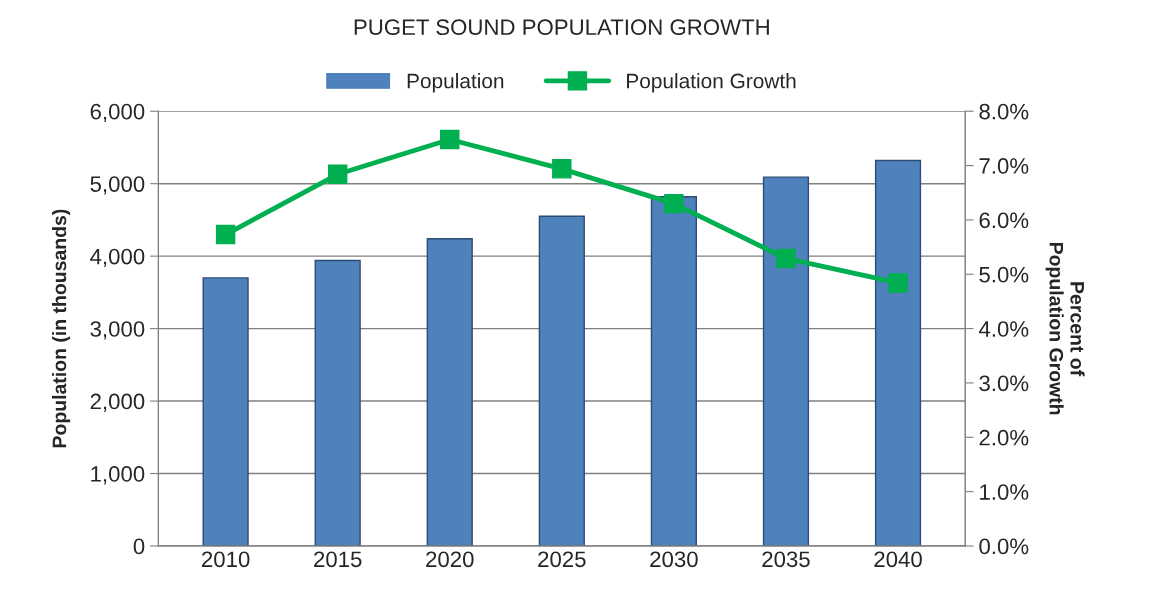  Describe the element at coordinates (1065, 328) in the screenshot. I see `y2-axis-title: Percent of Population Growth` at that location.